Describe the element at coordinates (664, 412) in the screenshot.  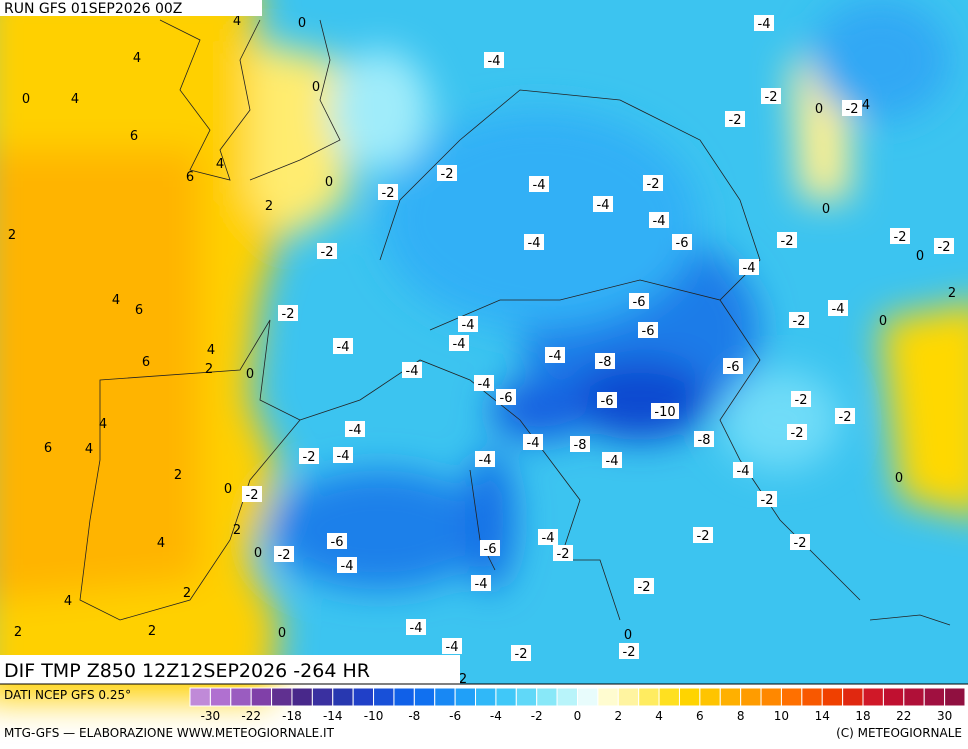
I see `contour-label: -10` at that location.